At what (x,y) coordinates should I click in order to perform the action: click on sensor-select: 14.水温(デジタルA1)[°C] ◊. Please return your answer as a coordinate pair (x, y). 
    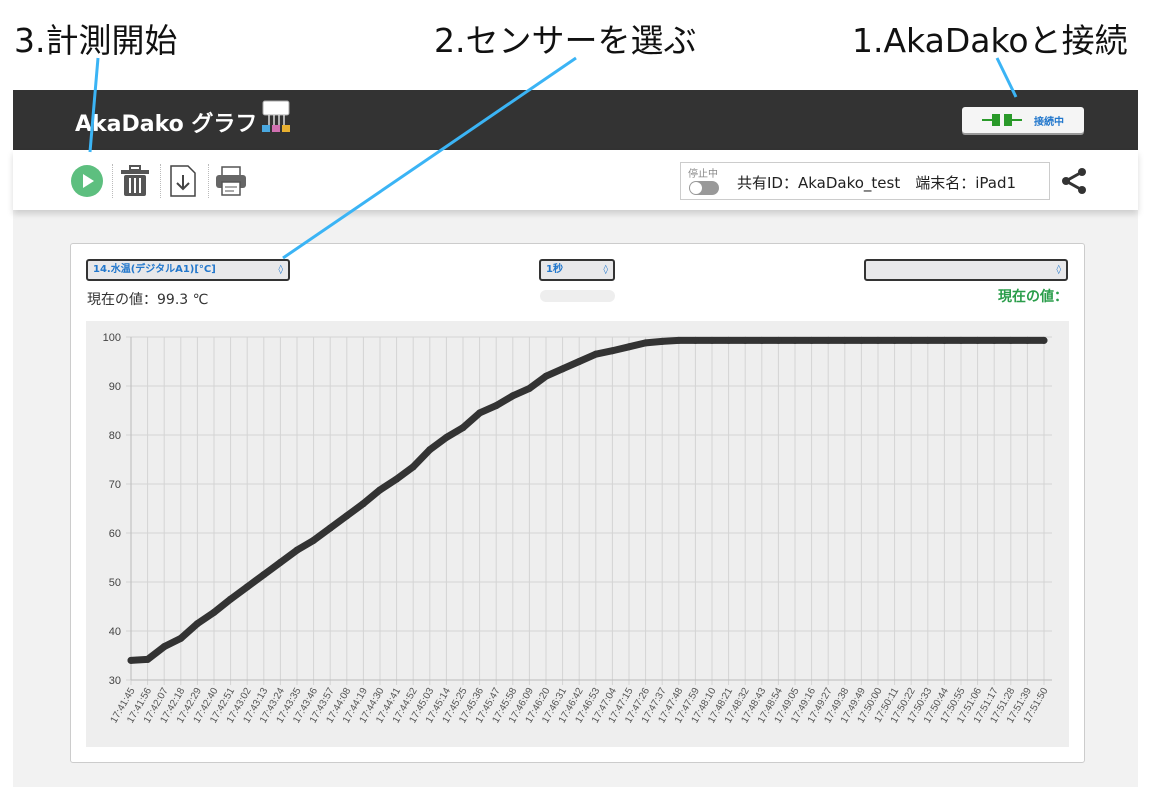
    Looking at the image, I should click on (188, 270).